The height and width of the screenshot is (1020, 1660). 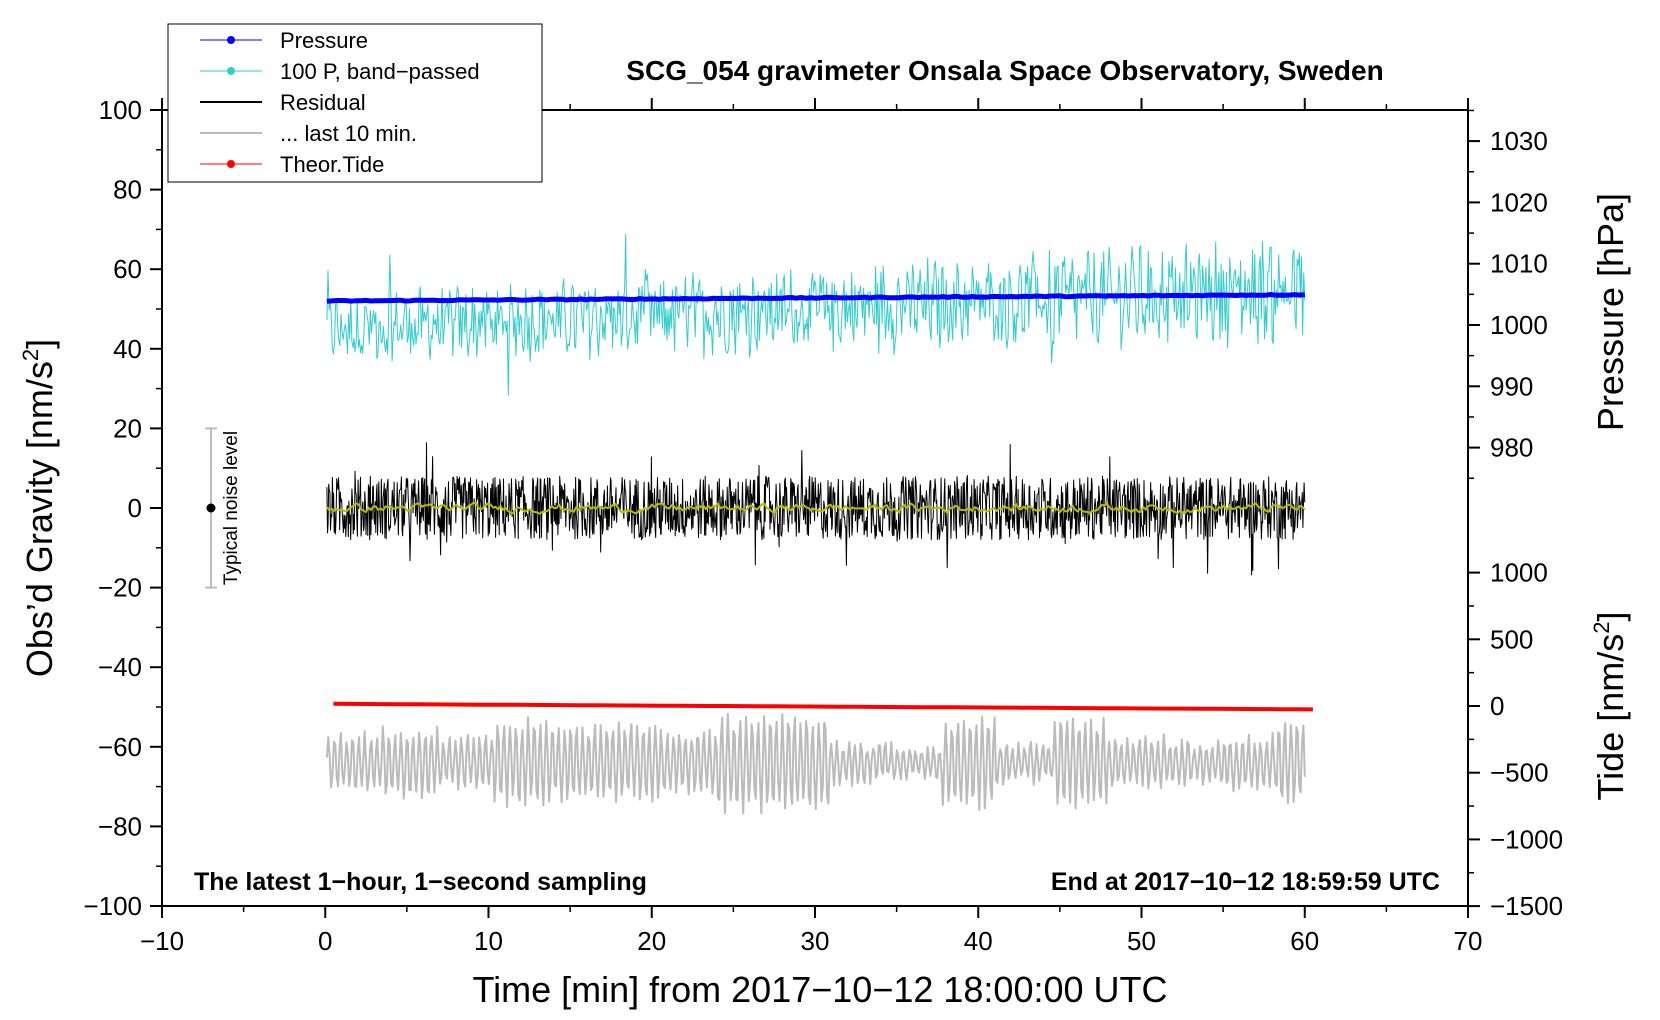 What do you see at coordinates (348, 133) in the screenshot?
I see `legend-label: ... last 10 min.` at bounding box center [348, 133].